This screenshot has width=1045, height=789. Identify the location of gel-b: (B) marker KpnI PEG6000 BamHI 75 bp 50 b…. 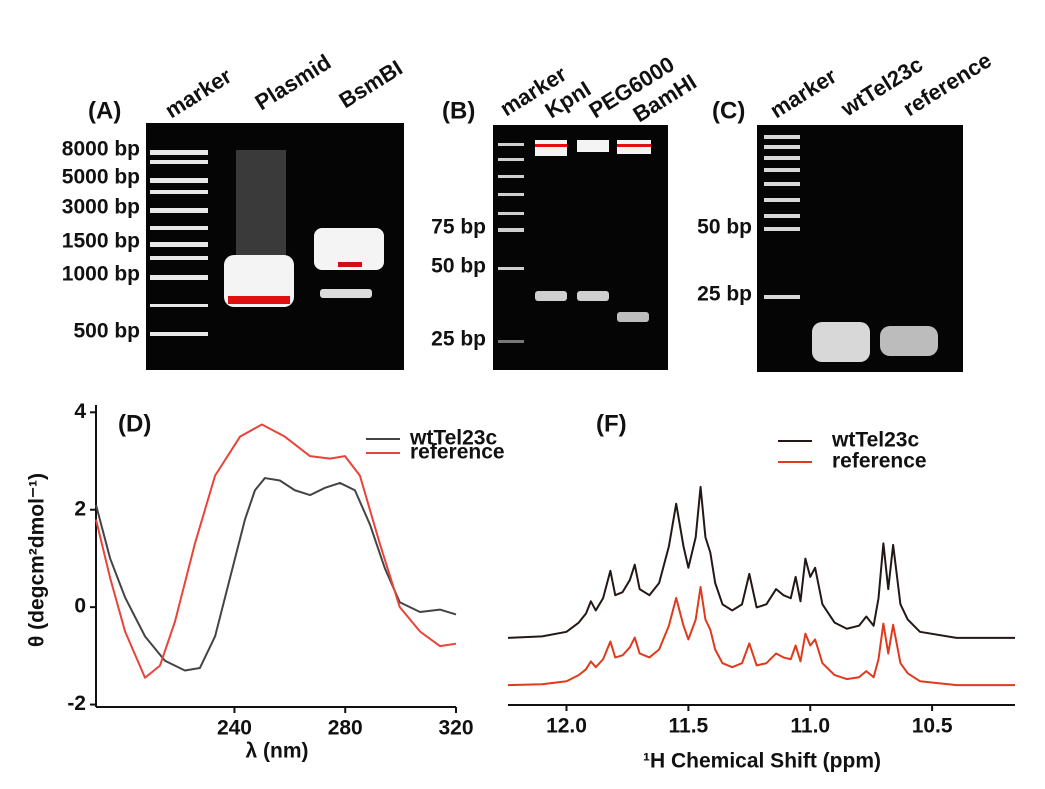
(566, 210).